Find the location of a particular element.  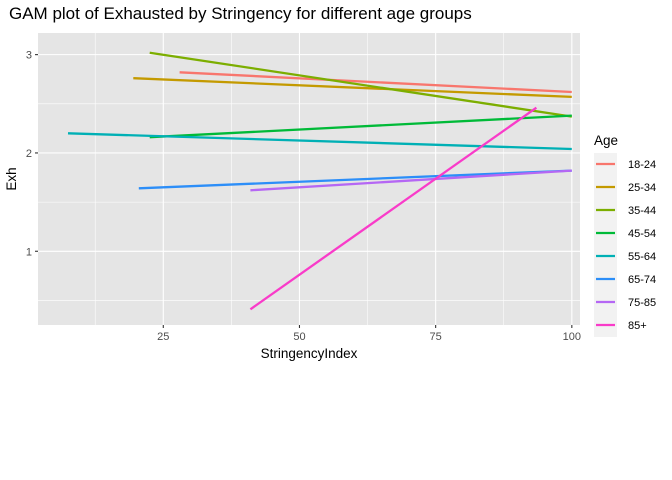

x-tick-label: 25 is located at coordinates (163, 337).